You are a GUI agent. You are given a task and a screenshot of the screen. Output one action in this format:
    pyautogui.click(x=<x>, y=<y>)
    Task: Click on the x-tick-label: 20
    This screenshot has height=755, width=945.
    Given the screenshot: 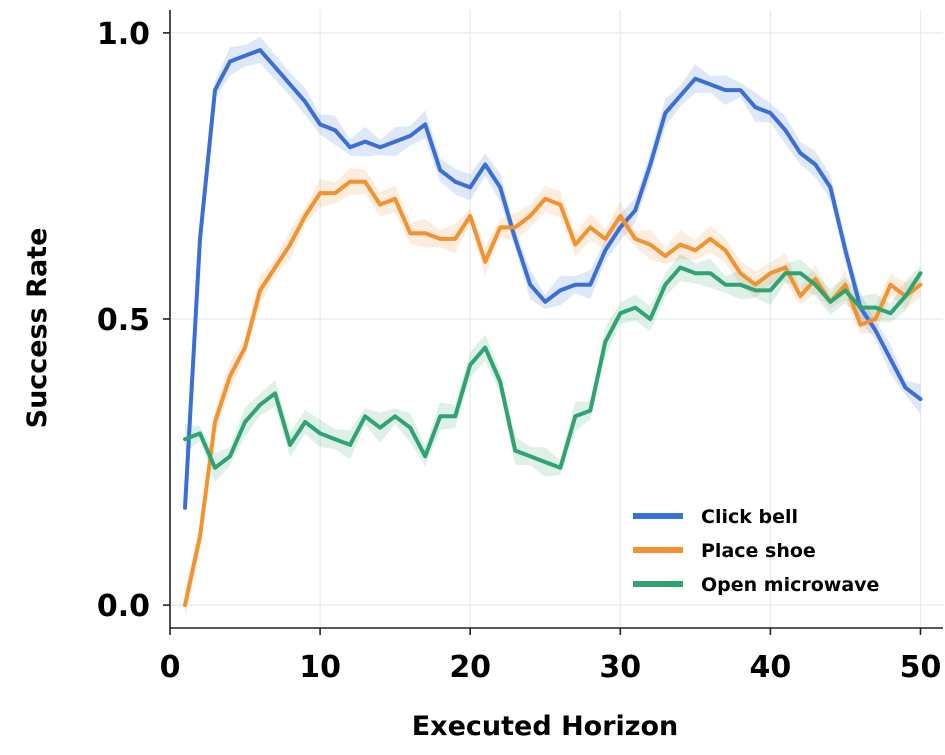 What is the action you would take?
    pyautogui.click(x=470, y=667)
    